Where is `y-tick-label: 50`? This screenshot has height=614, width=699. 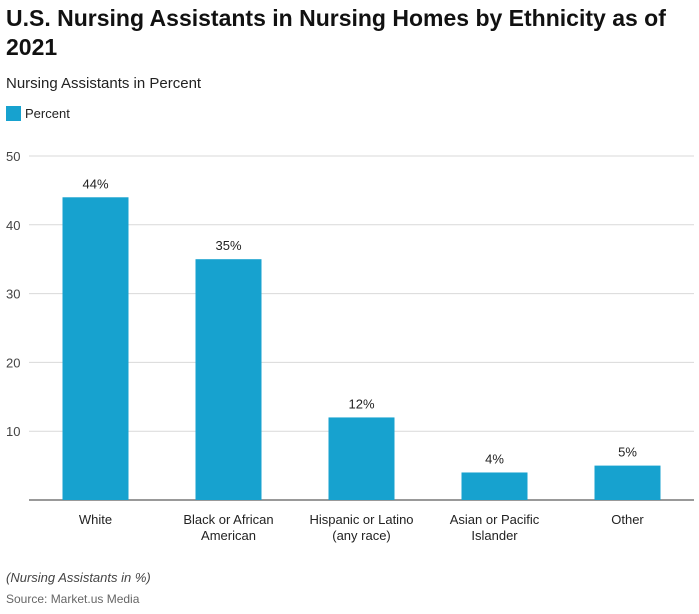
y-tick-label: 50 is located at coordinates (13, 156).